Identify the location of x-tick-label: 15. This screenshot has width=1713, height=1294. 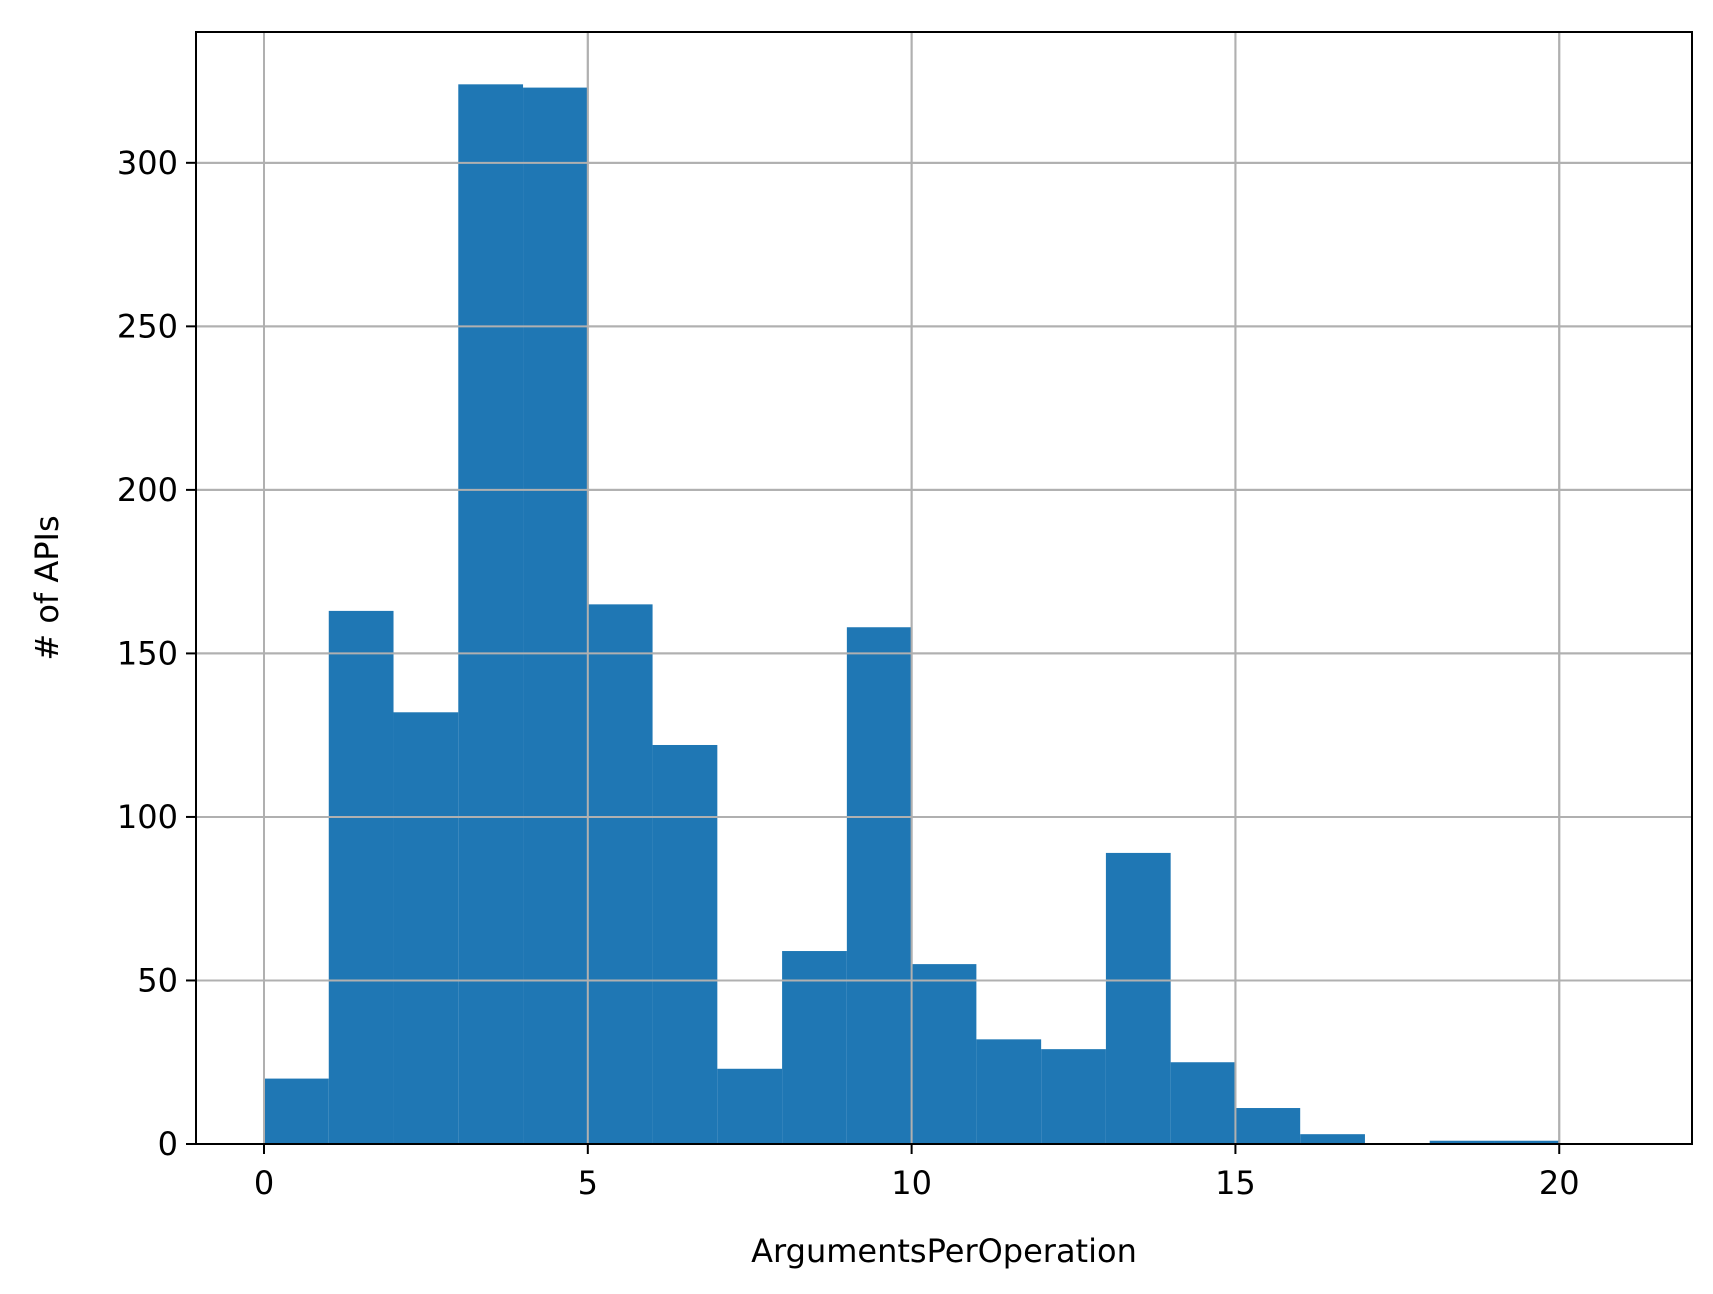
(1235, 1183).